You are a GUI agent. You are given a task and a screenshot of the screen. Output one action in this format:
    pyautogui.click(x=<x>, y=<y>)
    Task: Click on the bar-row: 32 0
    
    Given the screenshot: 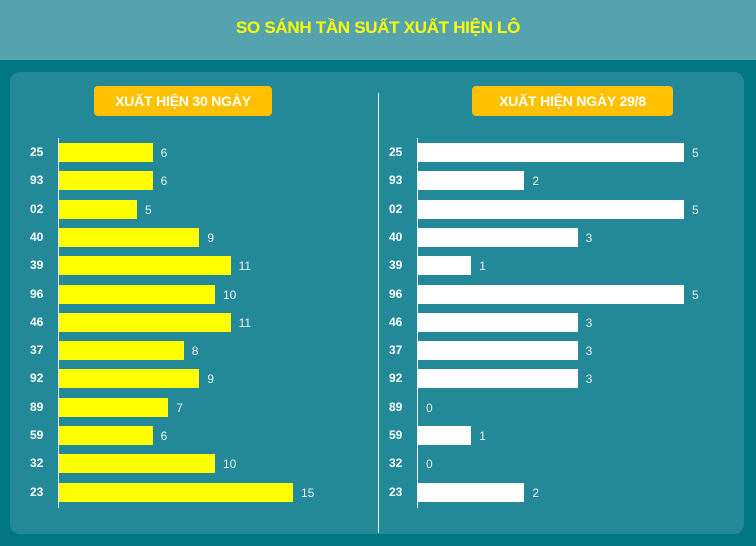 What is the action you would take?
    pyautogui.click(x=221, y=464)
    